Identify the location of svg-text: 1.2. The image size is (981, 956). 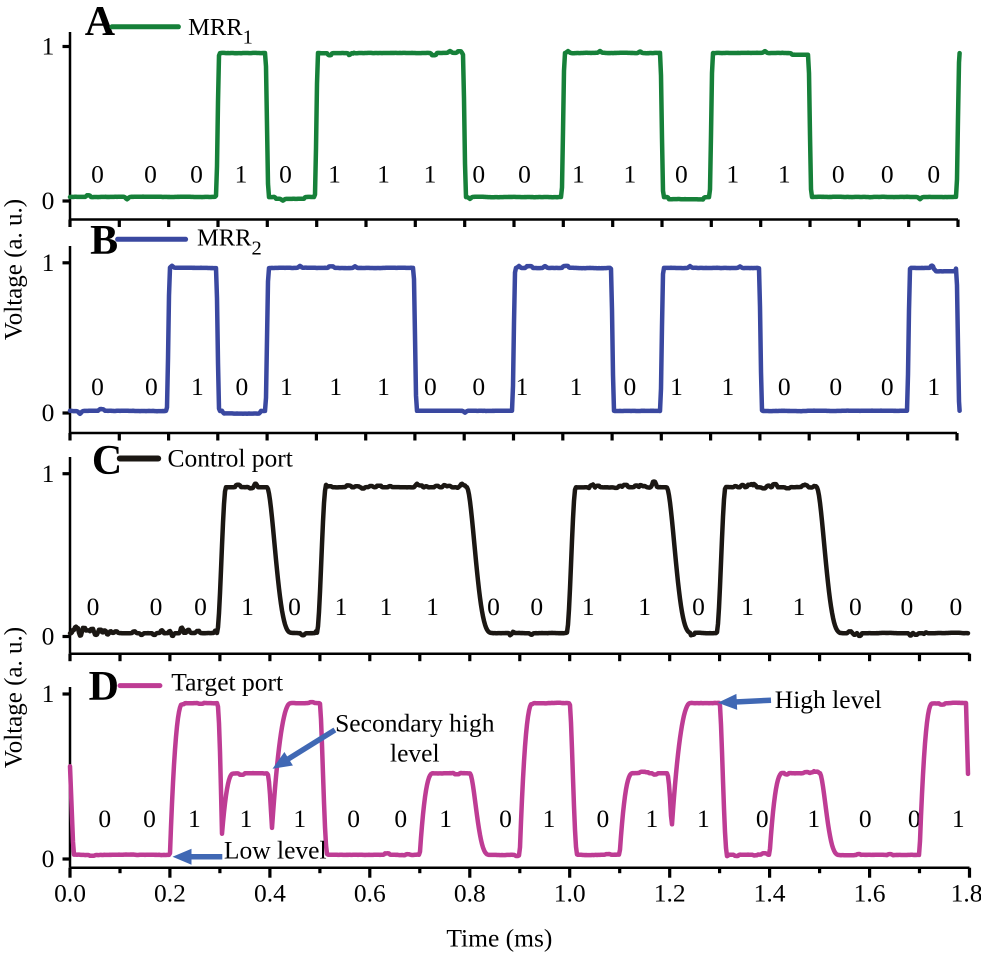
(670, 892).